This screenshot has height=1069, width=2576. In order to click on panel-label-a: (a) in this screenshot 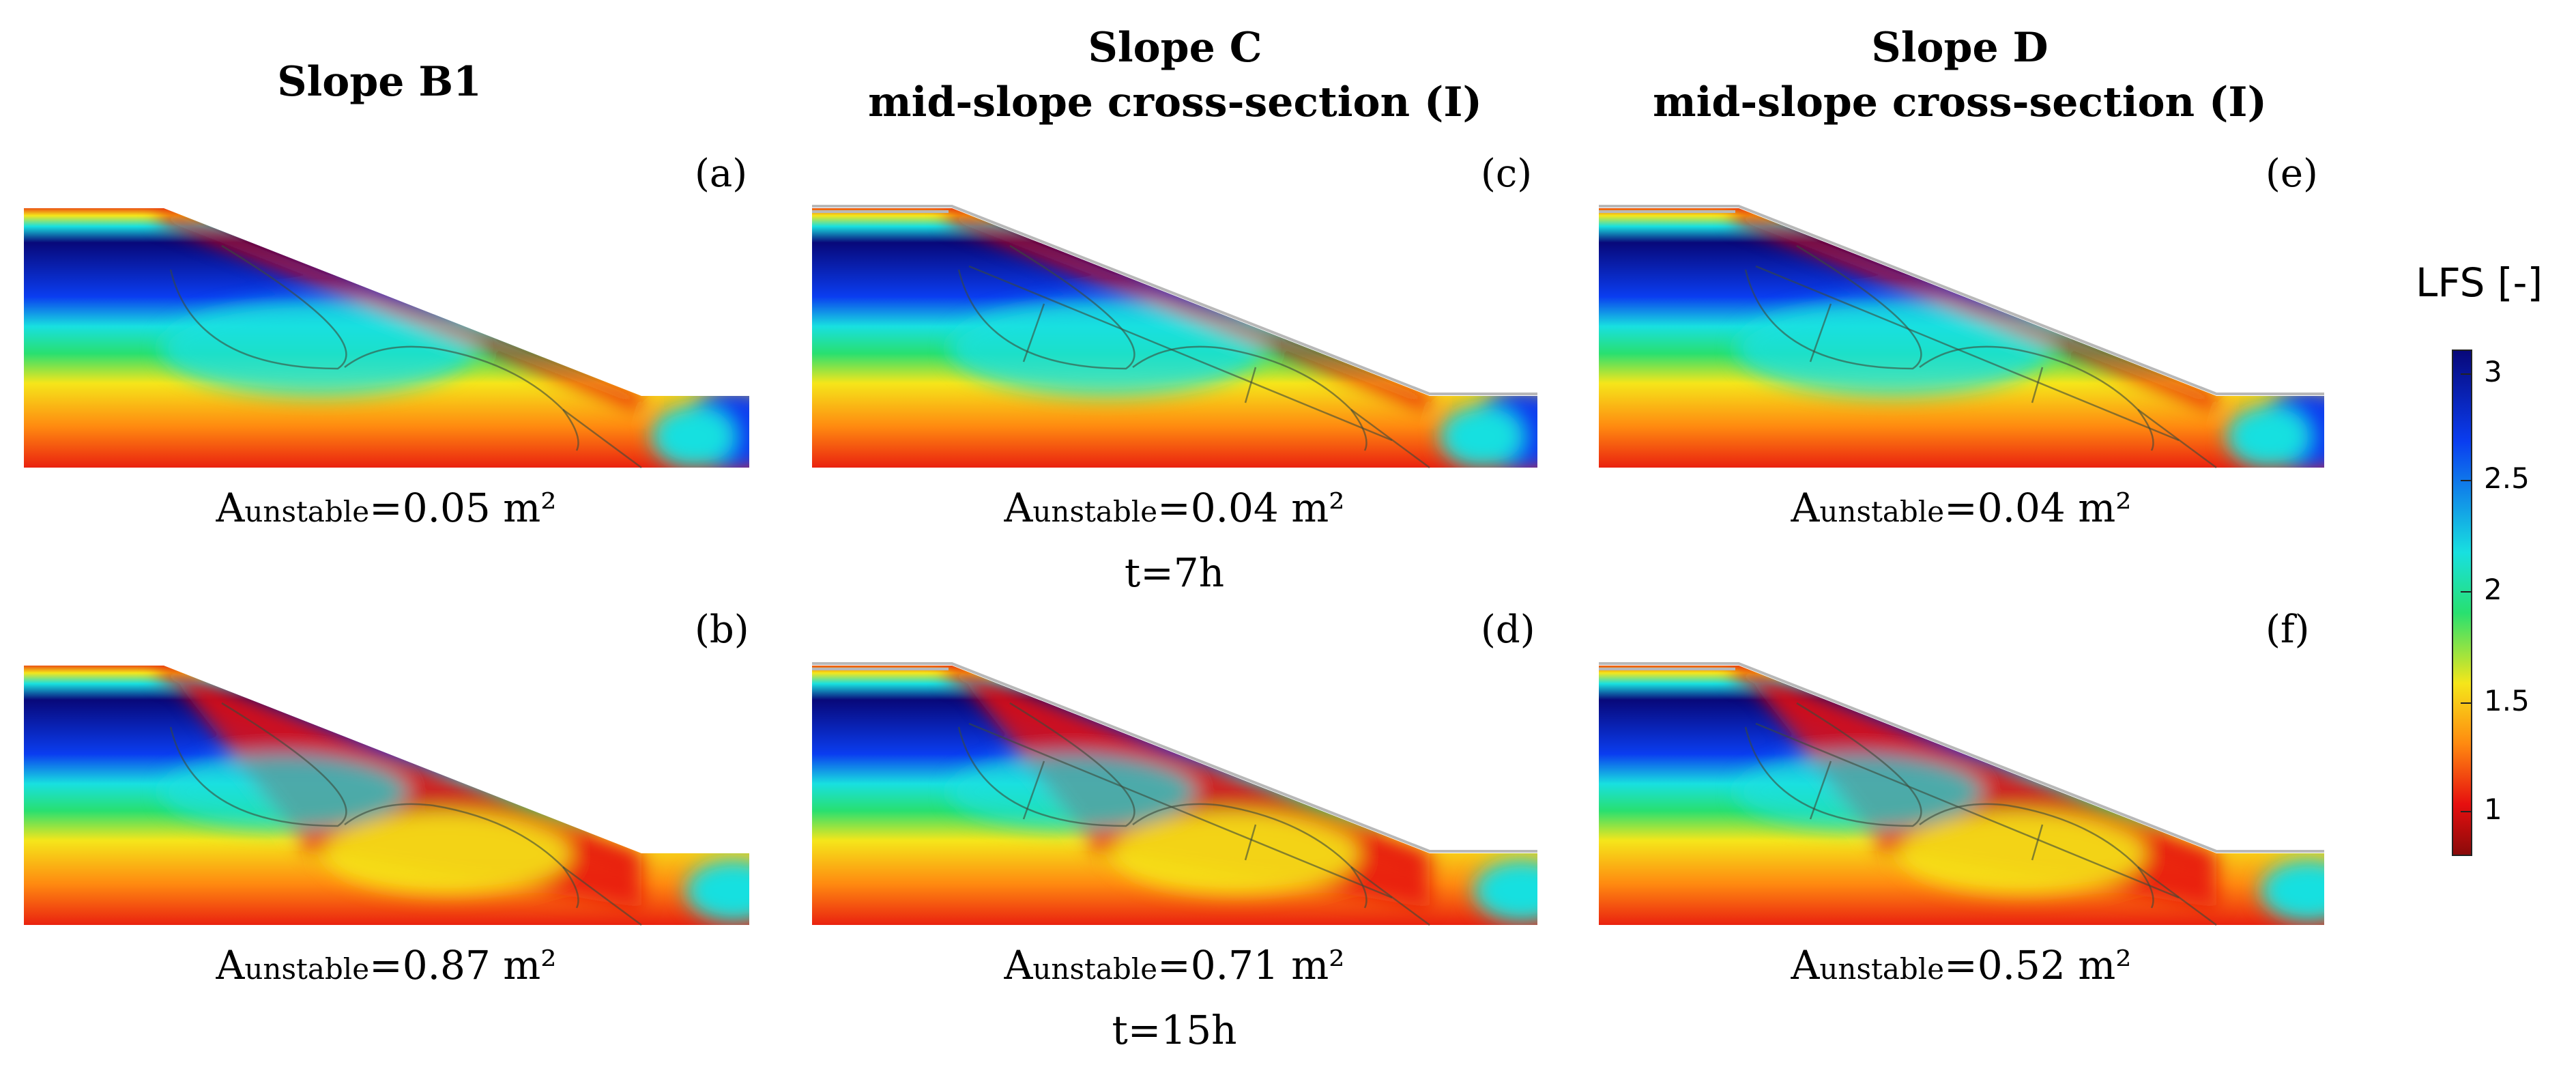, I will do `click(721, 174)`.